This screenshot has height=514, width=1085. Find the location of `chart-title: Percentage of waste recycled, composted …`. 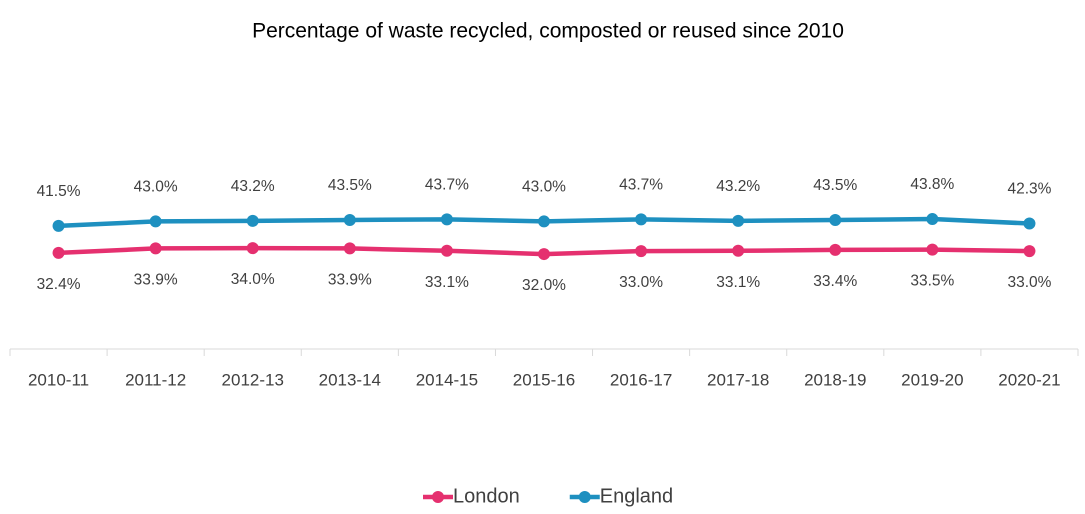

chart-title: Percentage of waste recycled, composted … is located at coordinates (548, 31).